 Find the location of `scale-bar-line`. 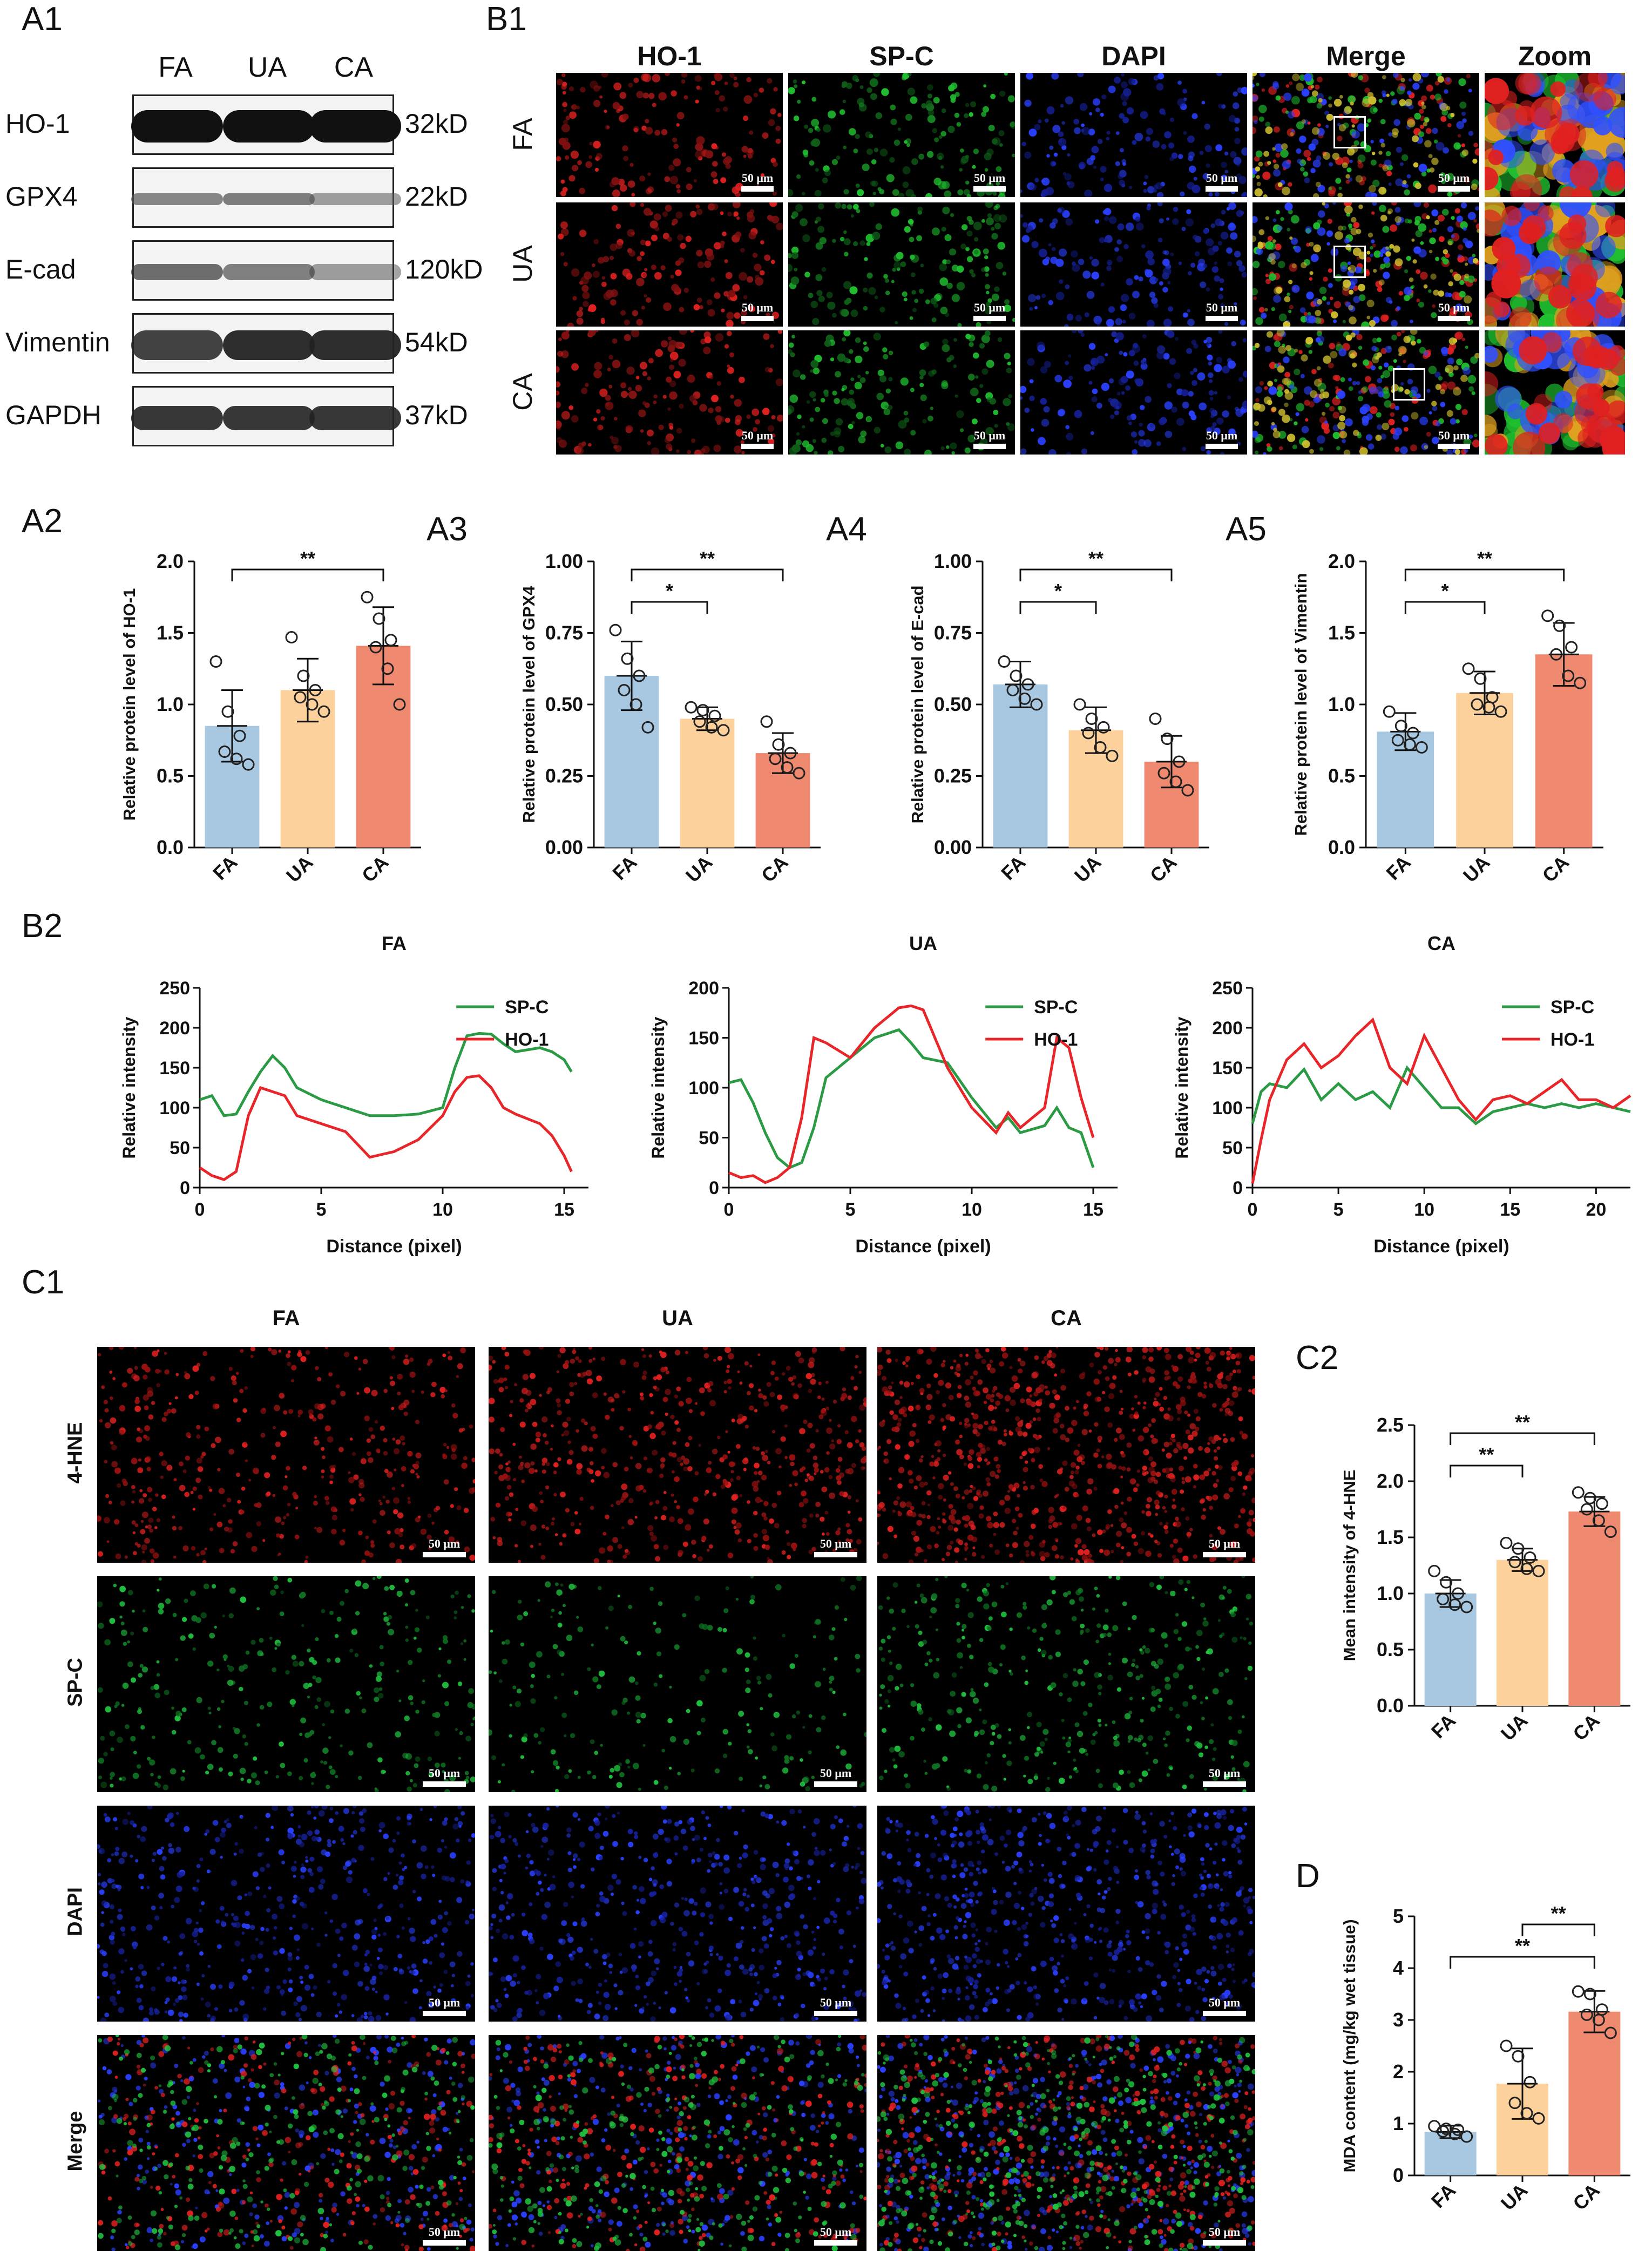

scale-bar-line is located at coordinates (1454, 446).